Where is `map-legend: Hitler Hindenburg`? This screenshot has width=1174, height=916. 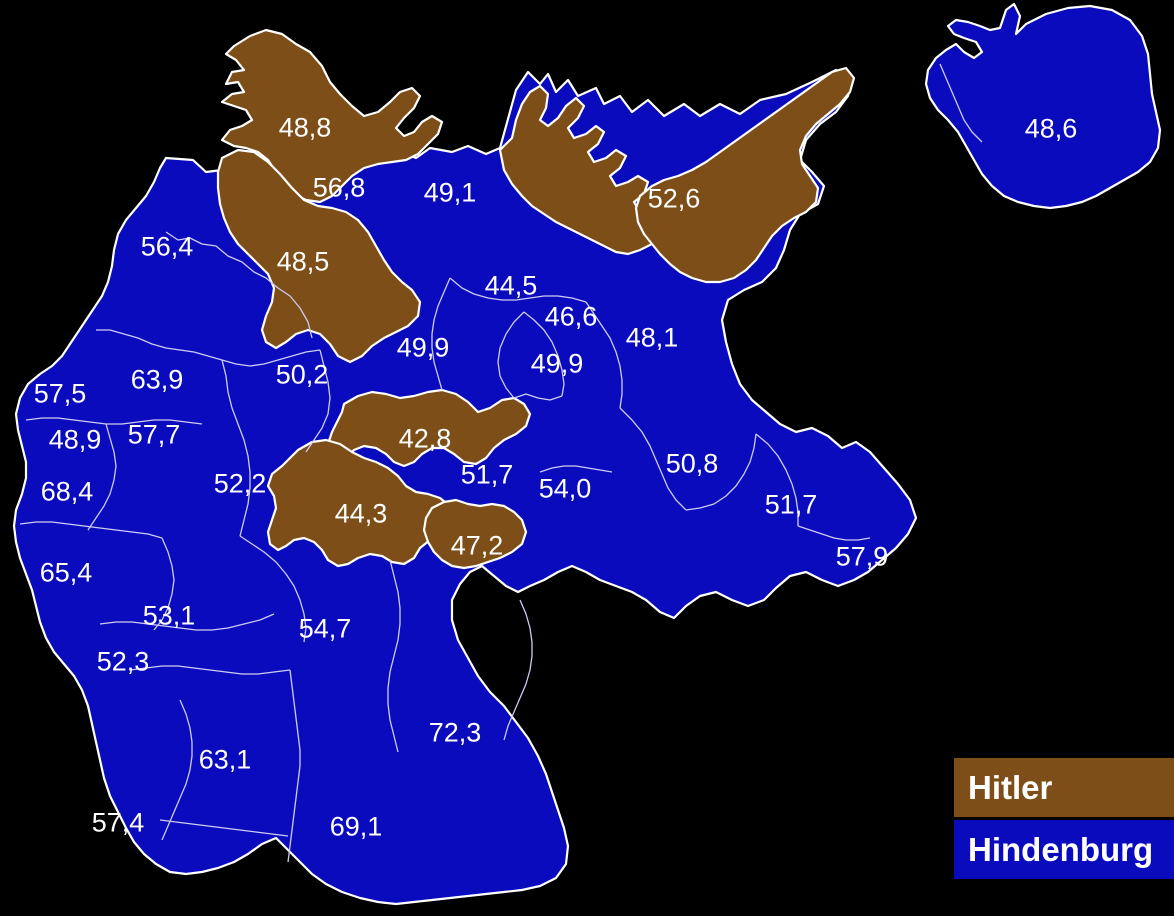
map-legend: Hitler Hindenburg is located at coordinates (1064, 819).